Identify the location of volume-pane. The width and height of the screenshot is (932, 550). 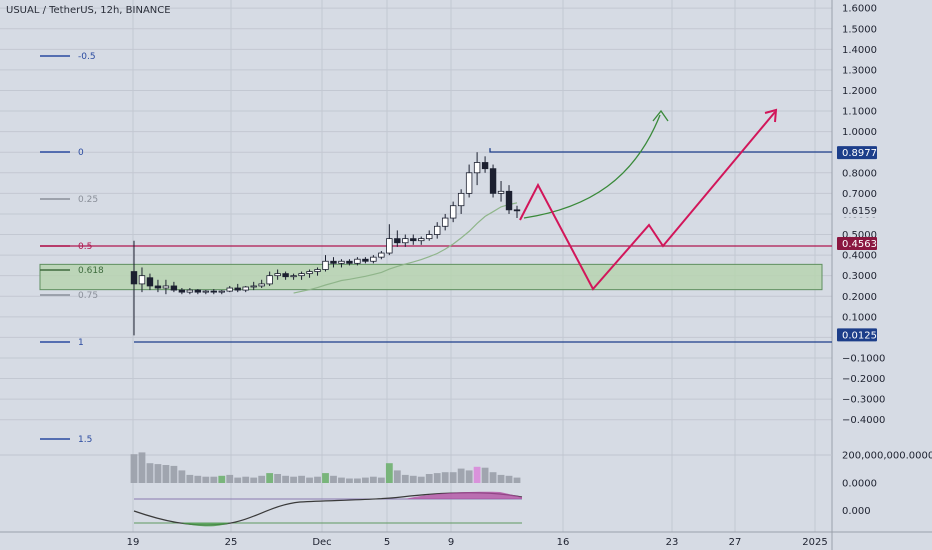
(325, 467).